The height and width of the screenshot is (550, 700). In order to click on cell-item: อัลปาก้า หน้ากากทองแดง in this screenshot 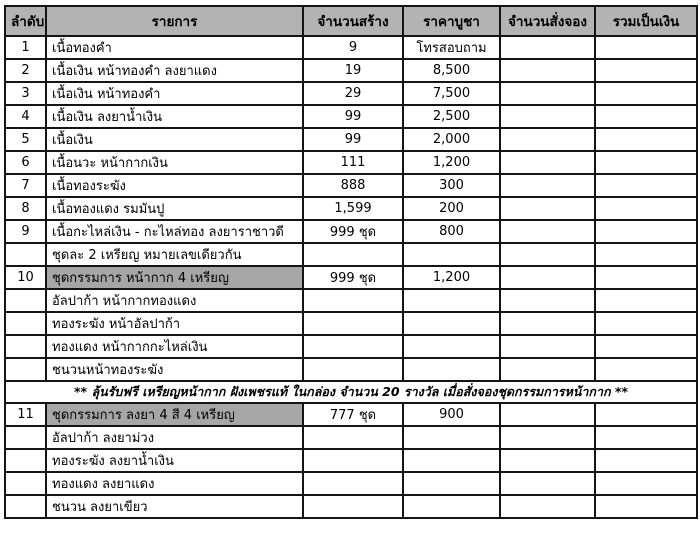, I will do `click(174, 300)`.